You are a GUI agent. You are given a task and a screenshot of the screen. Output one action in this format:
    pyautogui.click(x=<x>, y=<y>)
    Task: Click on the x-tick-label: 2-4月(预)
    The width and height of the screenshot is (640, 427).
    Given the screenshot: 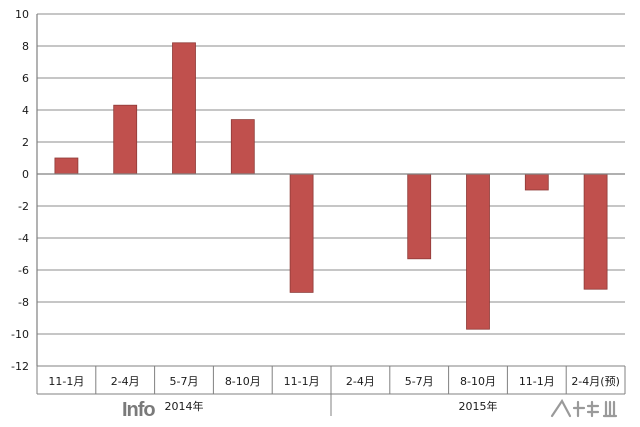 What is the action you would take?
    pyautogui.click(x=595, y=381)
    